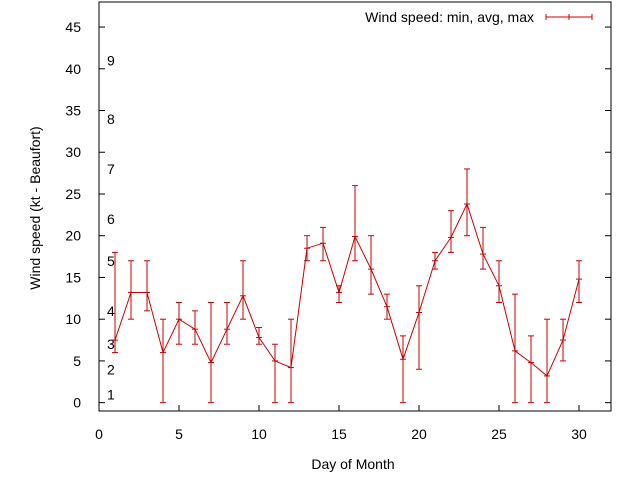 The image size is (640, 485). What do you see at coordinates (111, 219) in the screenshot?
I see `beaufort-label: 6` at bounding box center [111, 219].